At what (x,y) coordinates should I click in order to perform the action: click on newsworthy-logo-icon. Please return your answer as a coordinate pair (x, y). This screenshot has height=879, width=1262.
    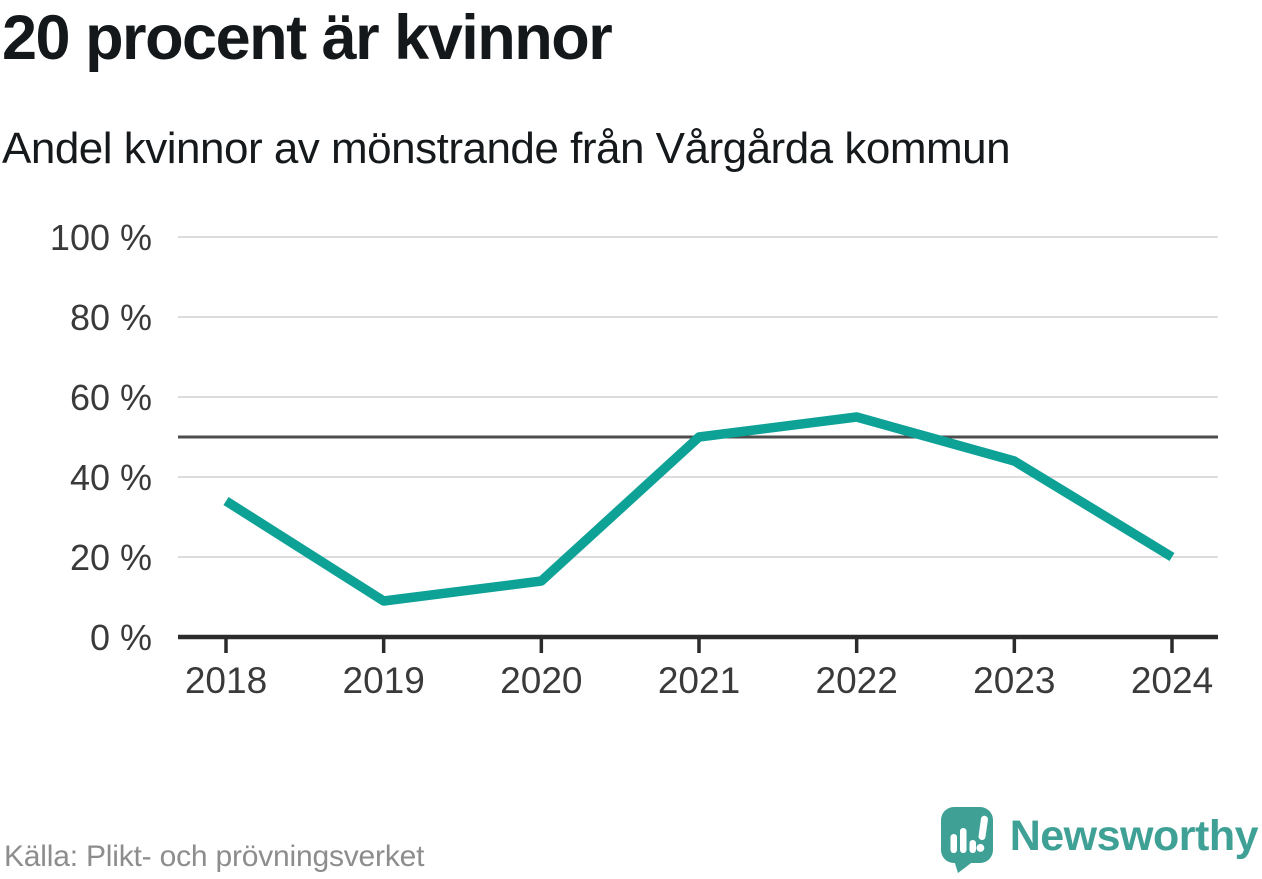
    Looking at the image, I should click on (966, 840).